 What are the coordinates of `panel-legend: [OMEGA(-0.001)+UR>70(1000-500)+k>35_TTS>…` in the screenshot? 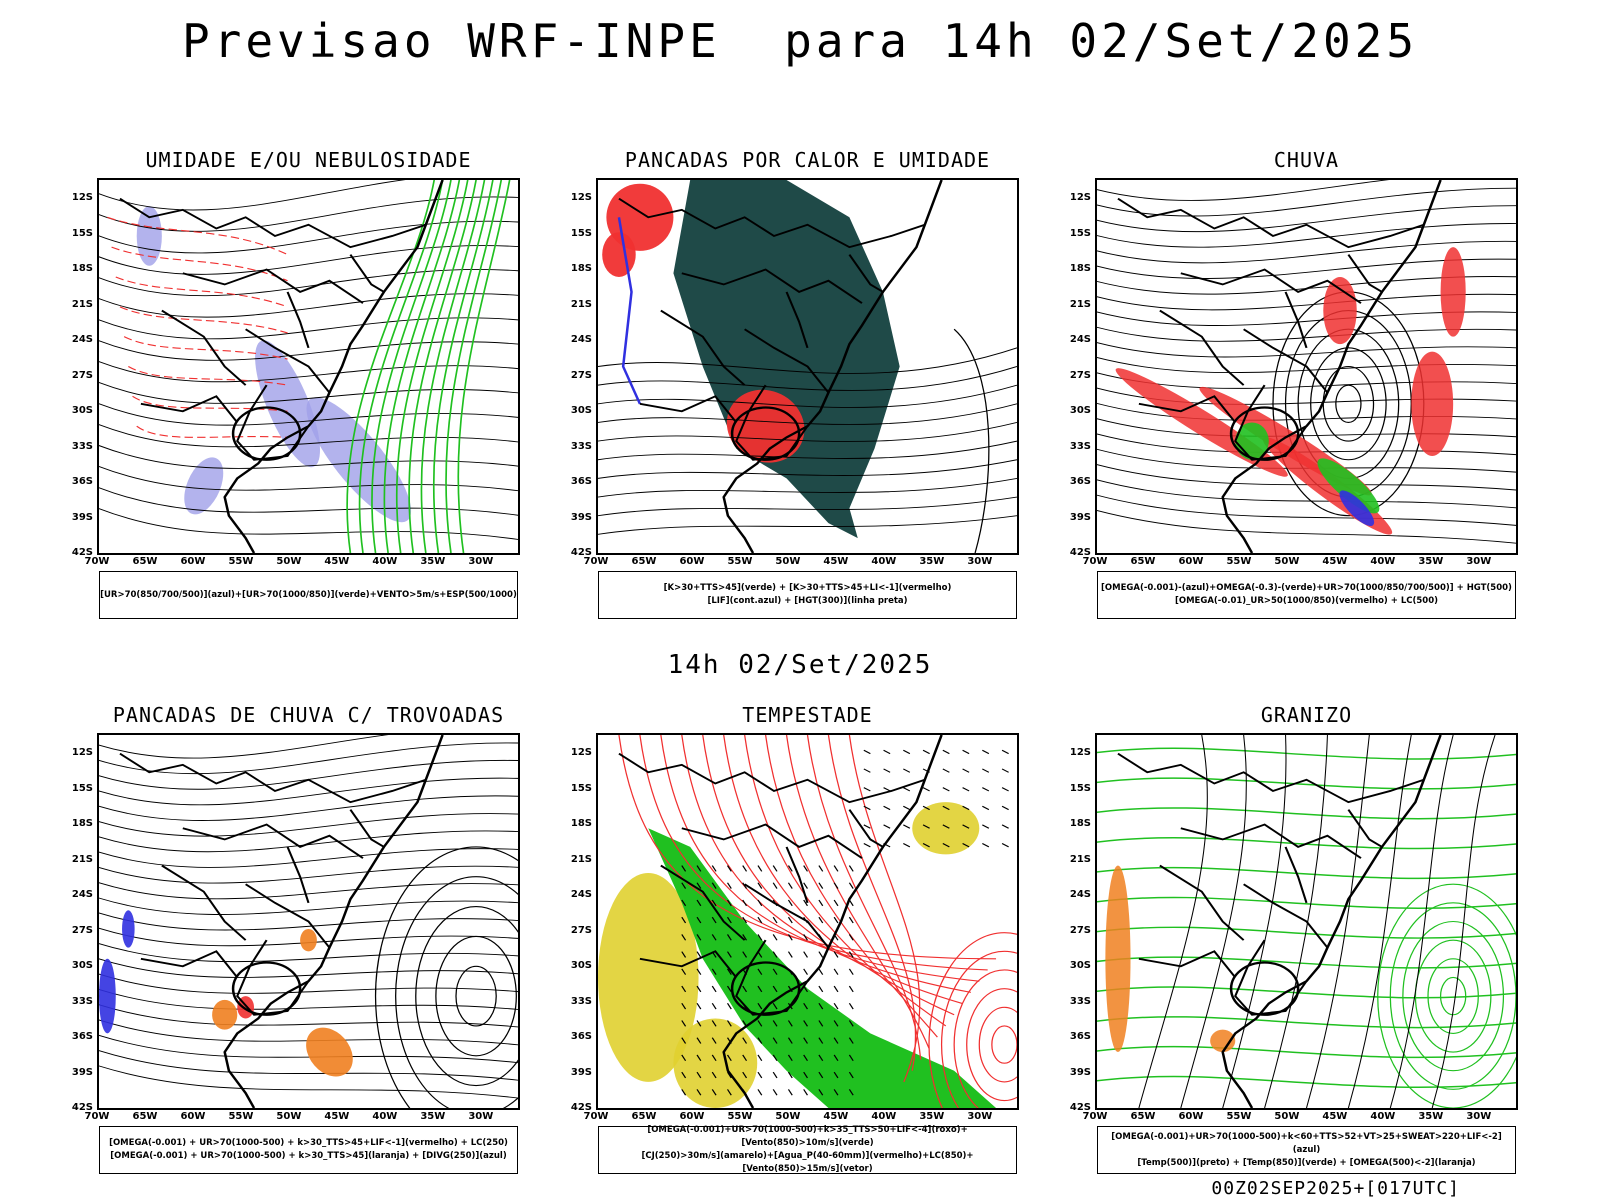 It's located at (807, 1149).